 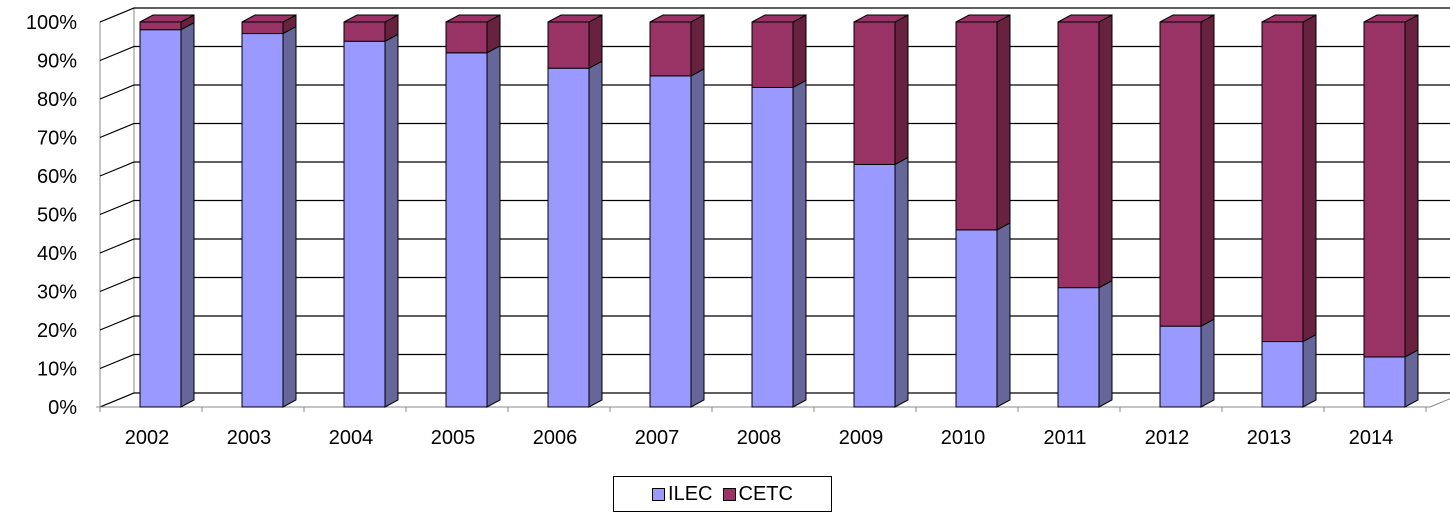 What do you see at coordinates (62, 408) in the screenshot?
I see `y-tick-label: 0%` at bounding box center [62, 408].